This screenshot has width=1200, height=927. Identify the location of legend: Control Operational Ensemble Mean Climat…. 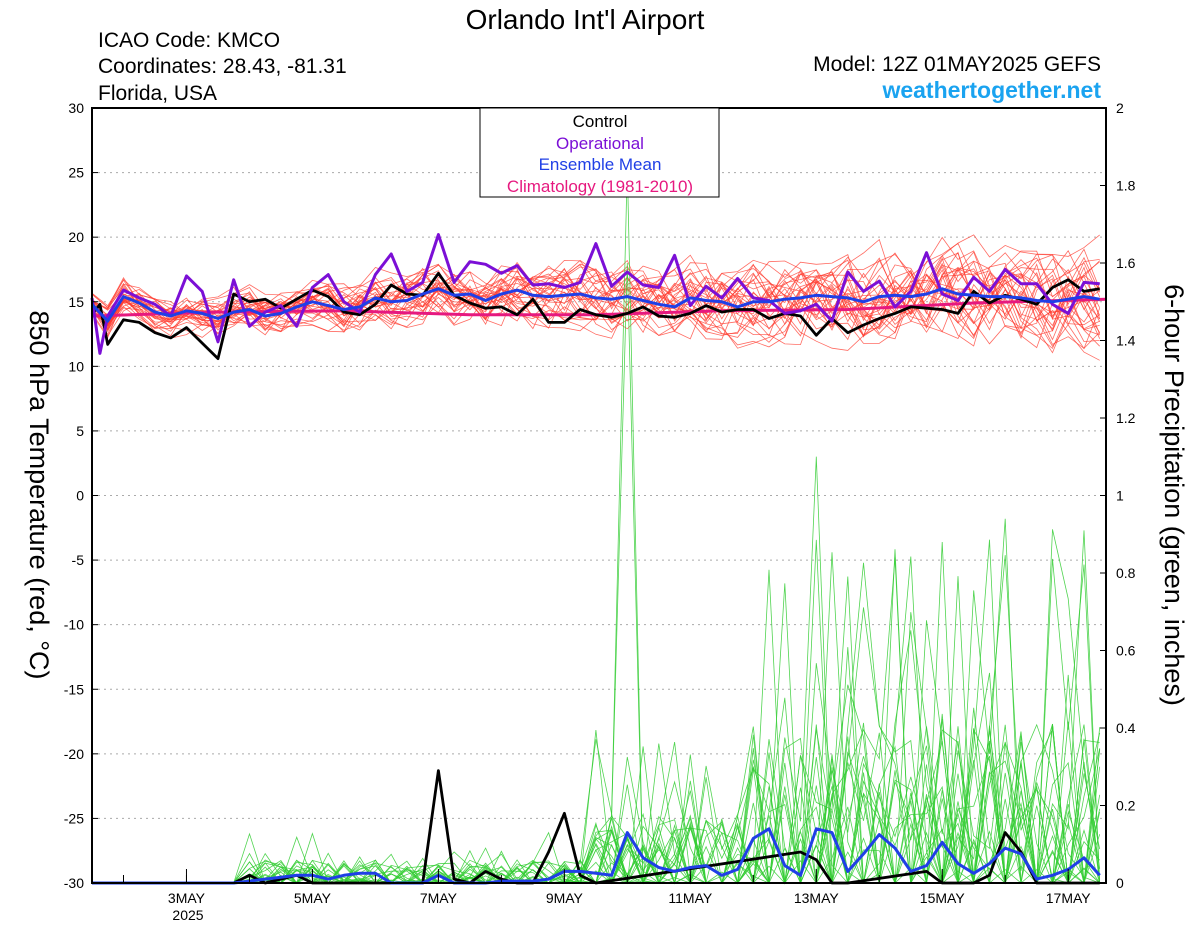
(599, 152).